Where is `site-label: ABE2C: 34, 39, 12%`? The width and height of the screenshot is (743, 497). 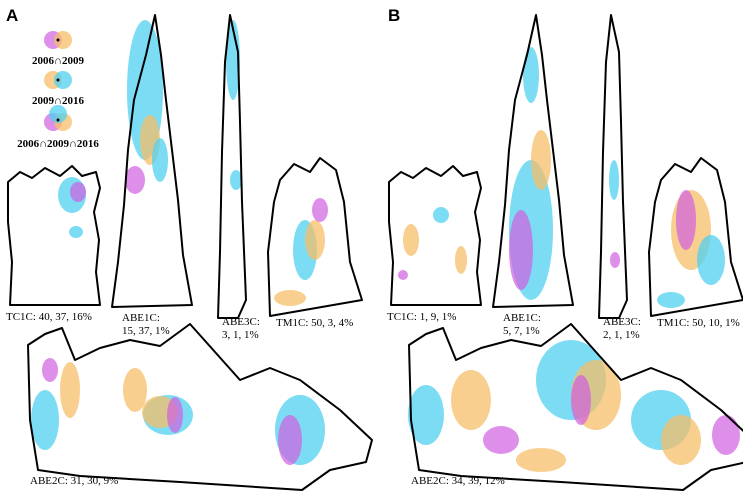
site-label: ABE2C: 34, 39, 12% is located at coordinates (458, 481).